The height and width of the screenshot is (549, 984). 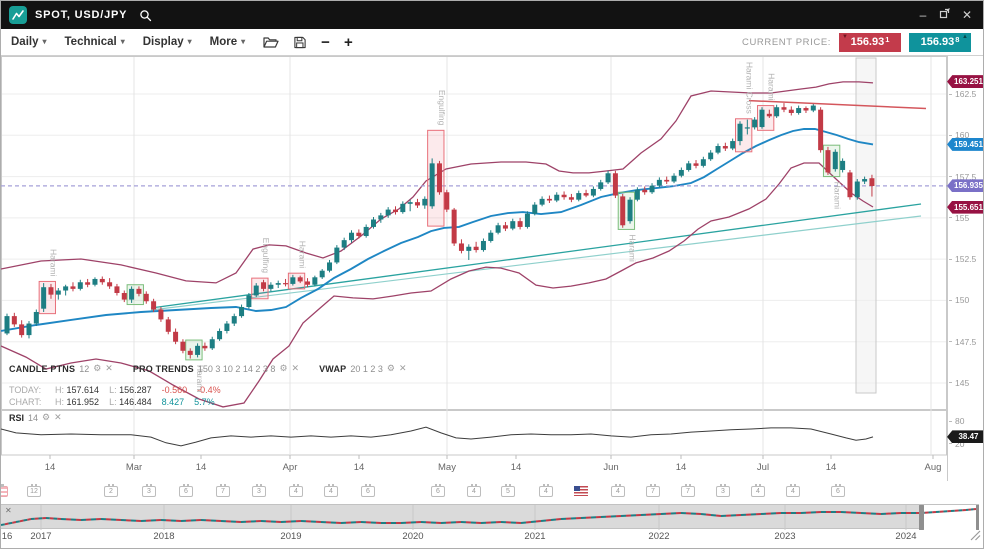 I want to click on window-controls: – ✕, so click(x=945, y=15).